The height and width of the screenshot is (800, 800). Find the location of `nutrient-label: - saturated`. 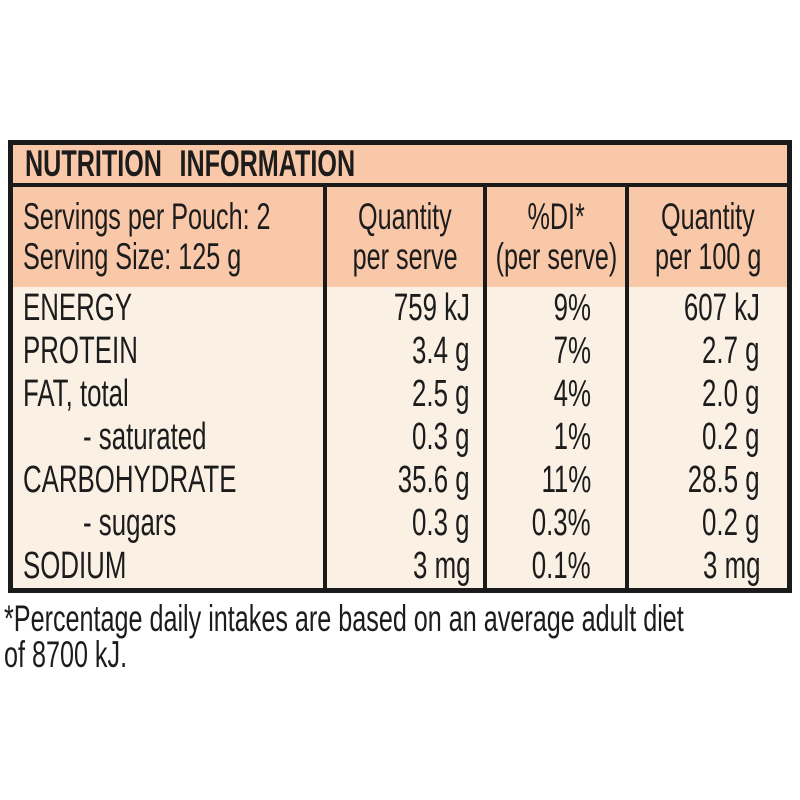

nutrient-label: - saturated is located at coordinates (168, 437).